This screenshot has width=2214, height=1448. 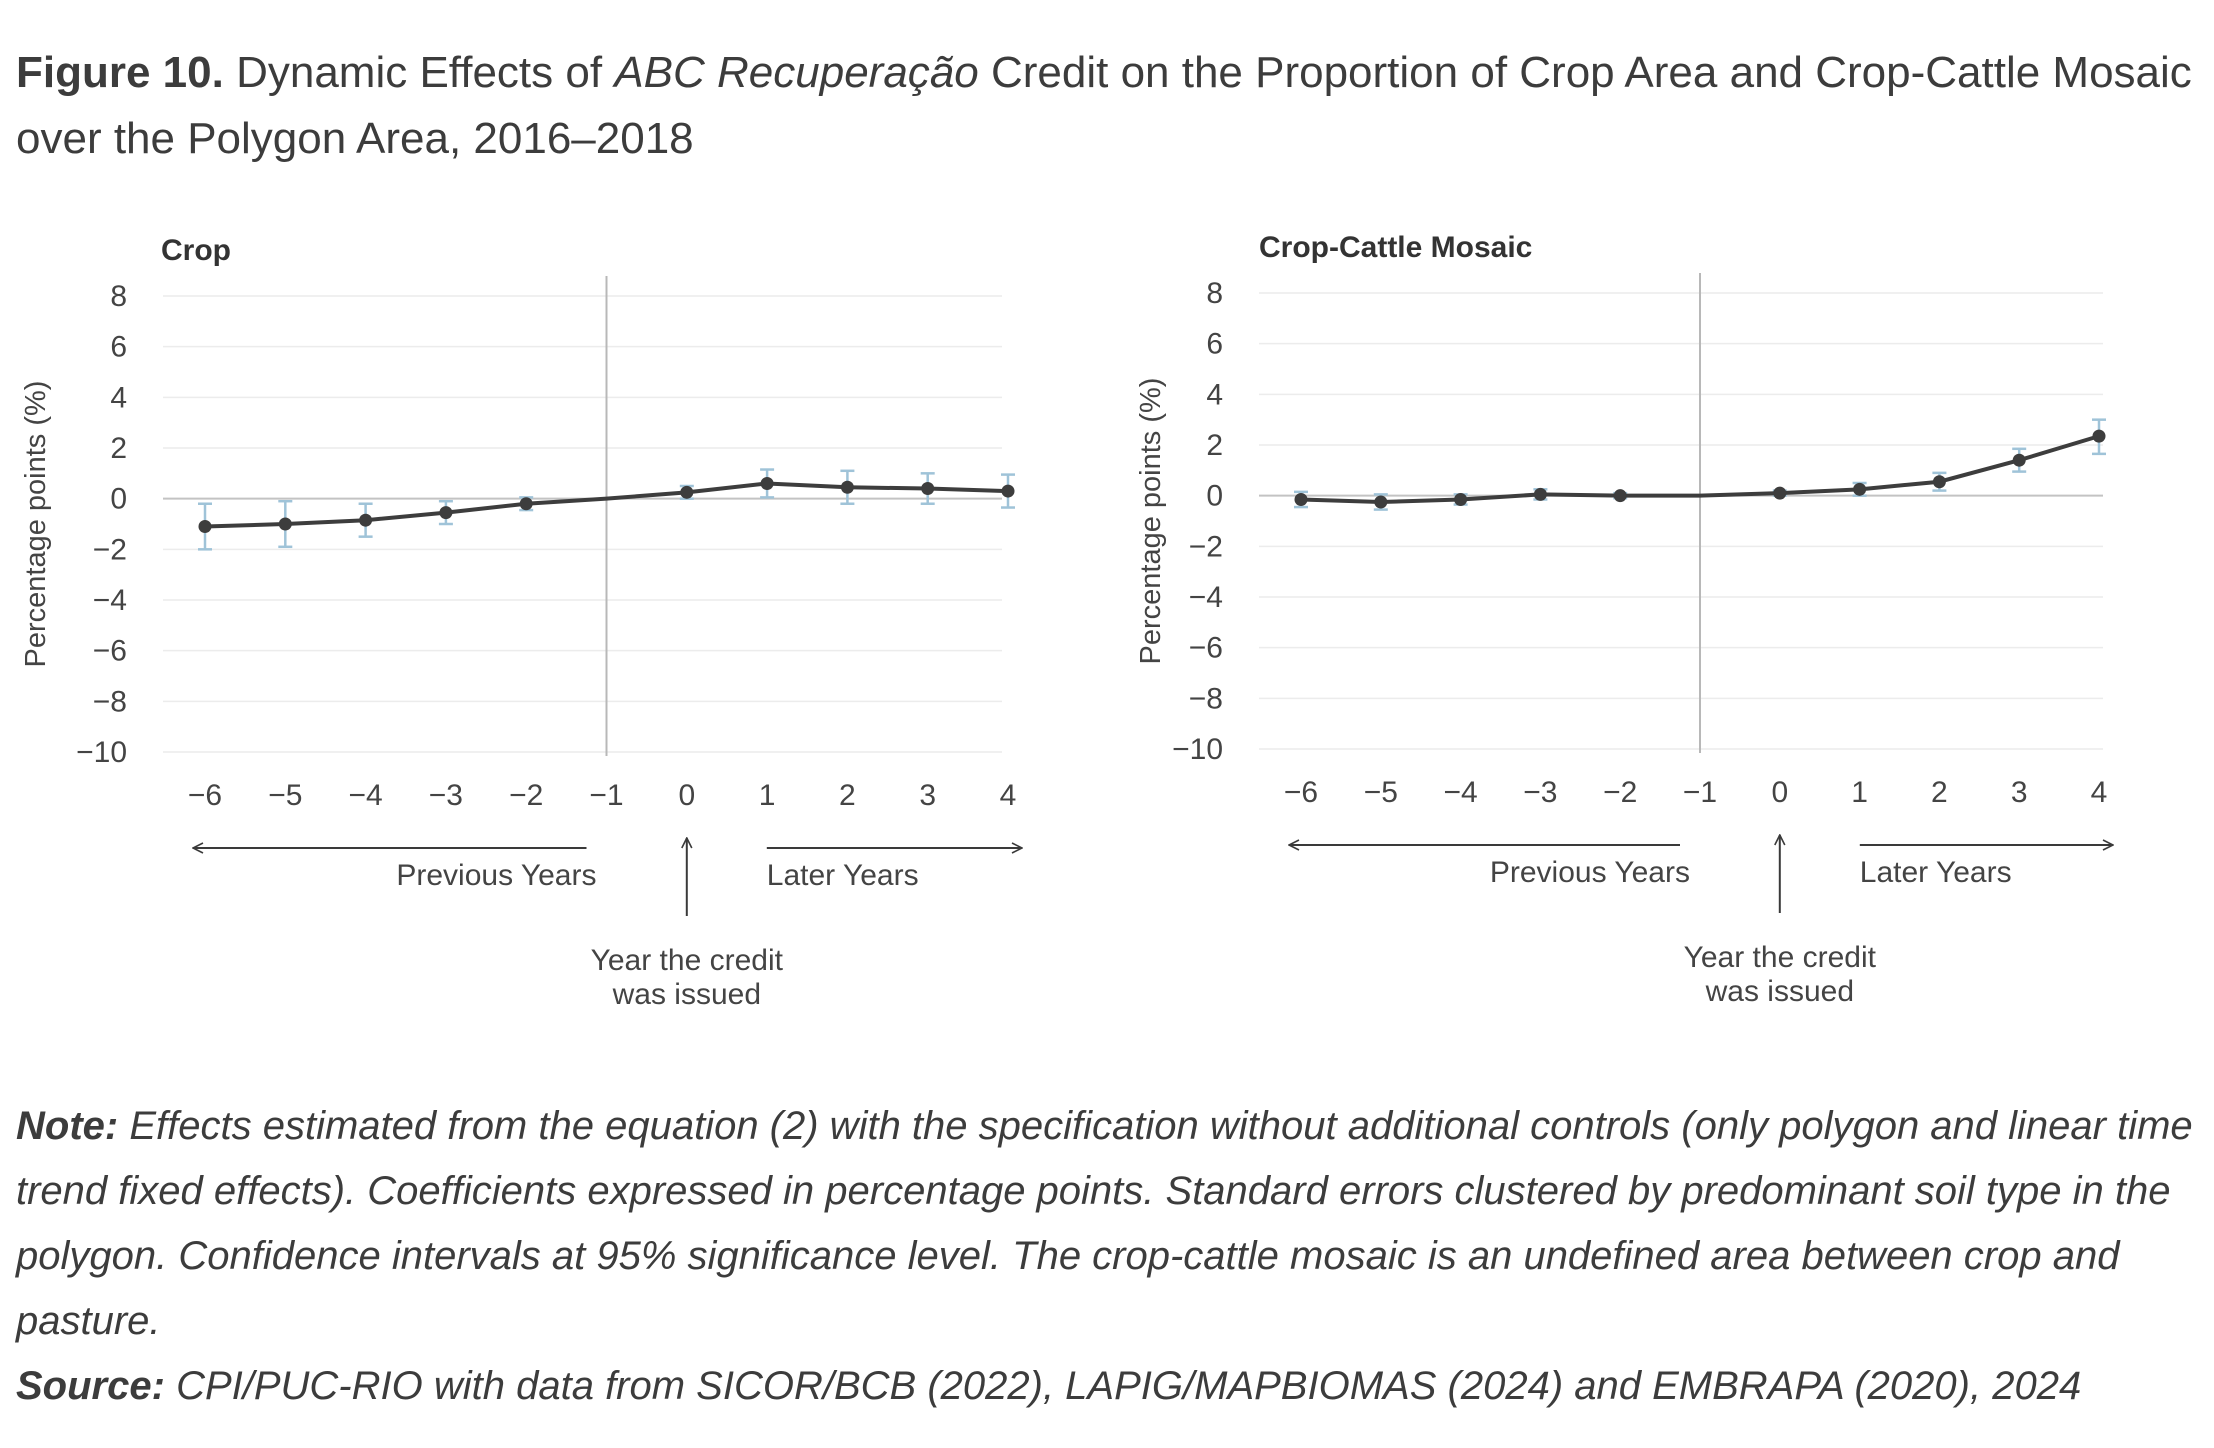 I want to click on chart-2-x-tick-label: −1, so click(x=1700, y=792).